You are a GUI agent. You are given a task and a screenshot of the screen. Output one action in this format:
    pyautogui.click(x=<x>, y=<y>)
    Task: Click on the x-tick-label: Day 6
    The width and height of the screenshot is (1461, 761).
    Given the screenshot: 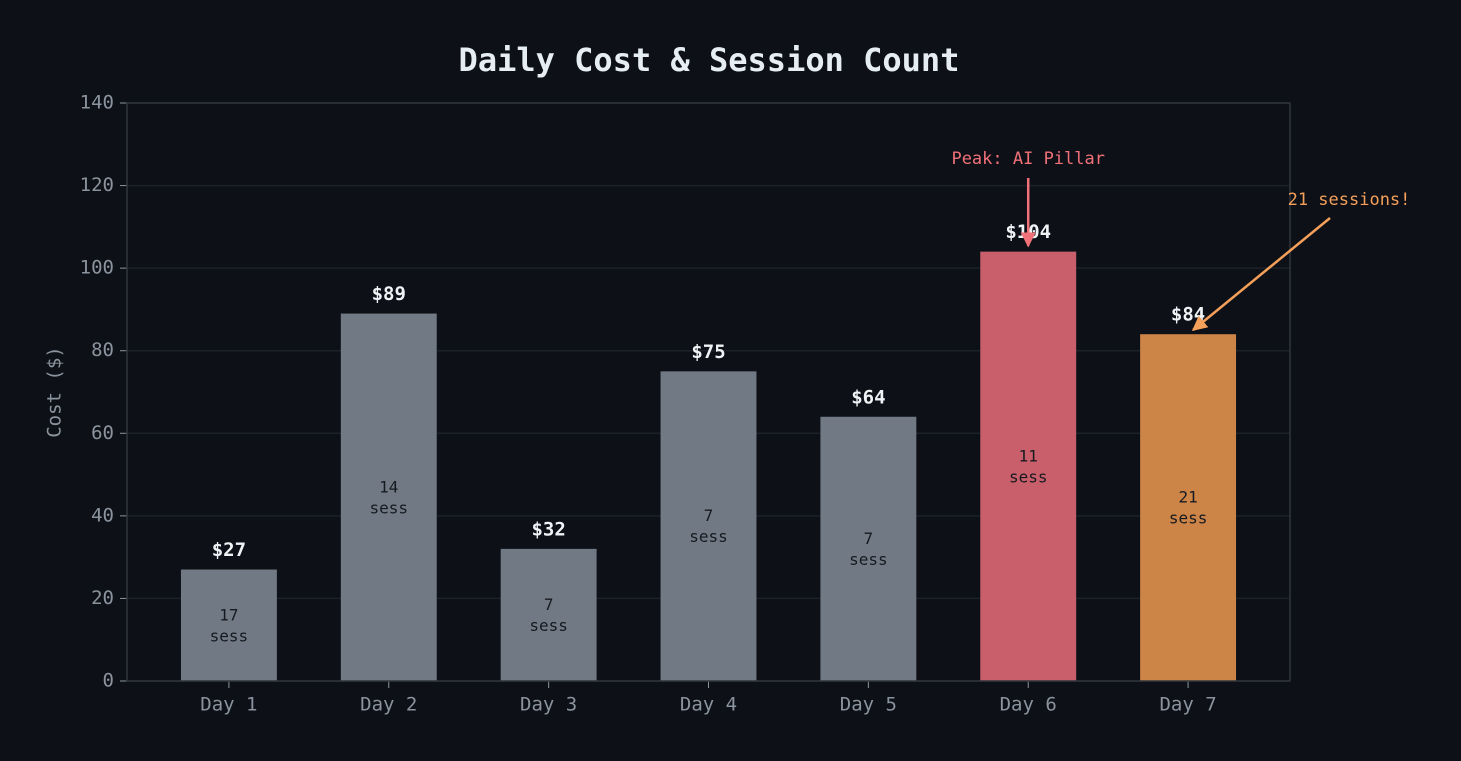 What is the action you would take?
    pyautogui.click(x=1028, y=705)
    